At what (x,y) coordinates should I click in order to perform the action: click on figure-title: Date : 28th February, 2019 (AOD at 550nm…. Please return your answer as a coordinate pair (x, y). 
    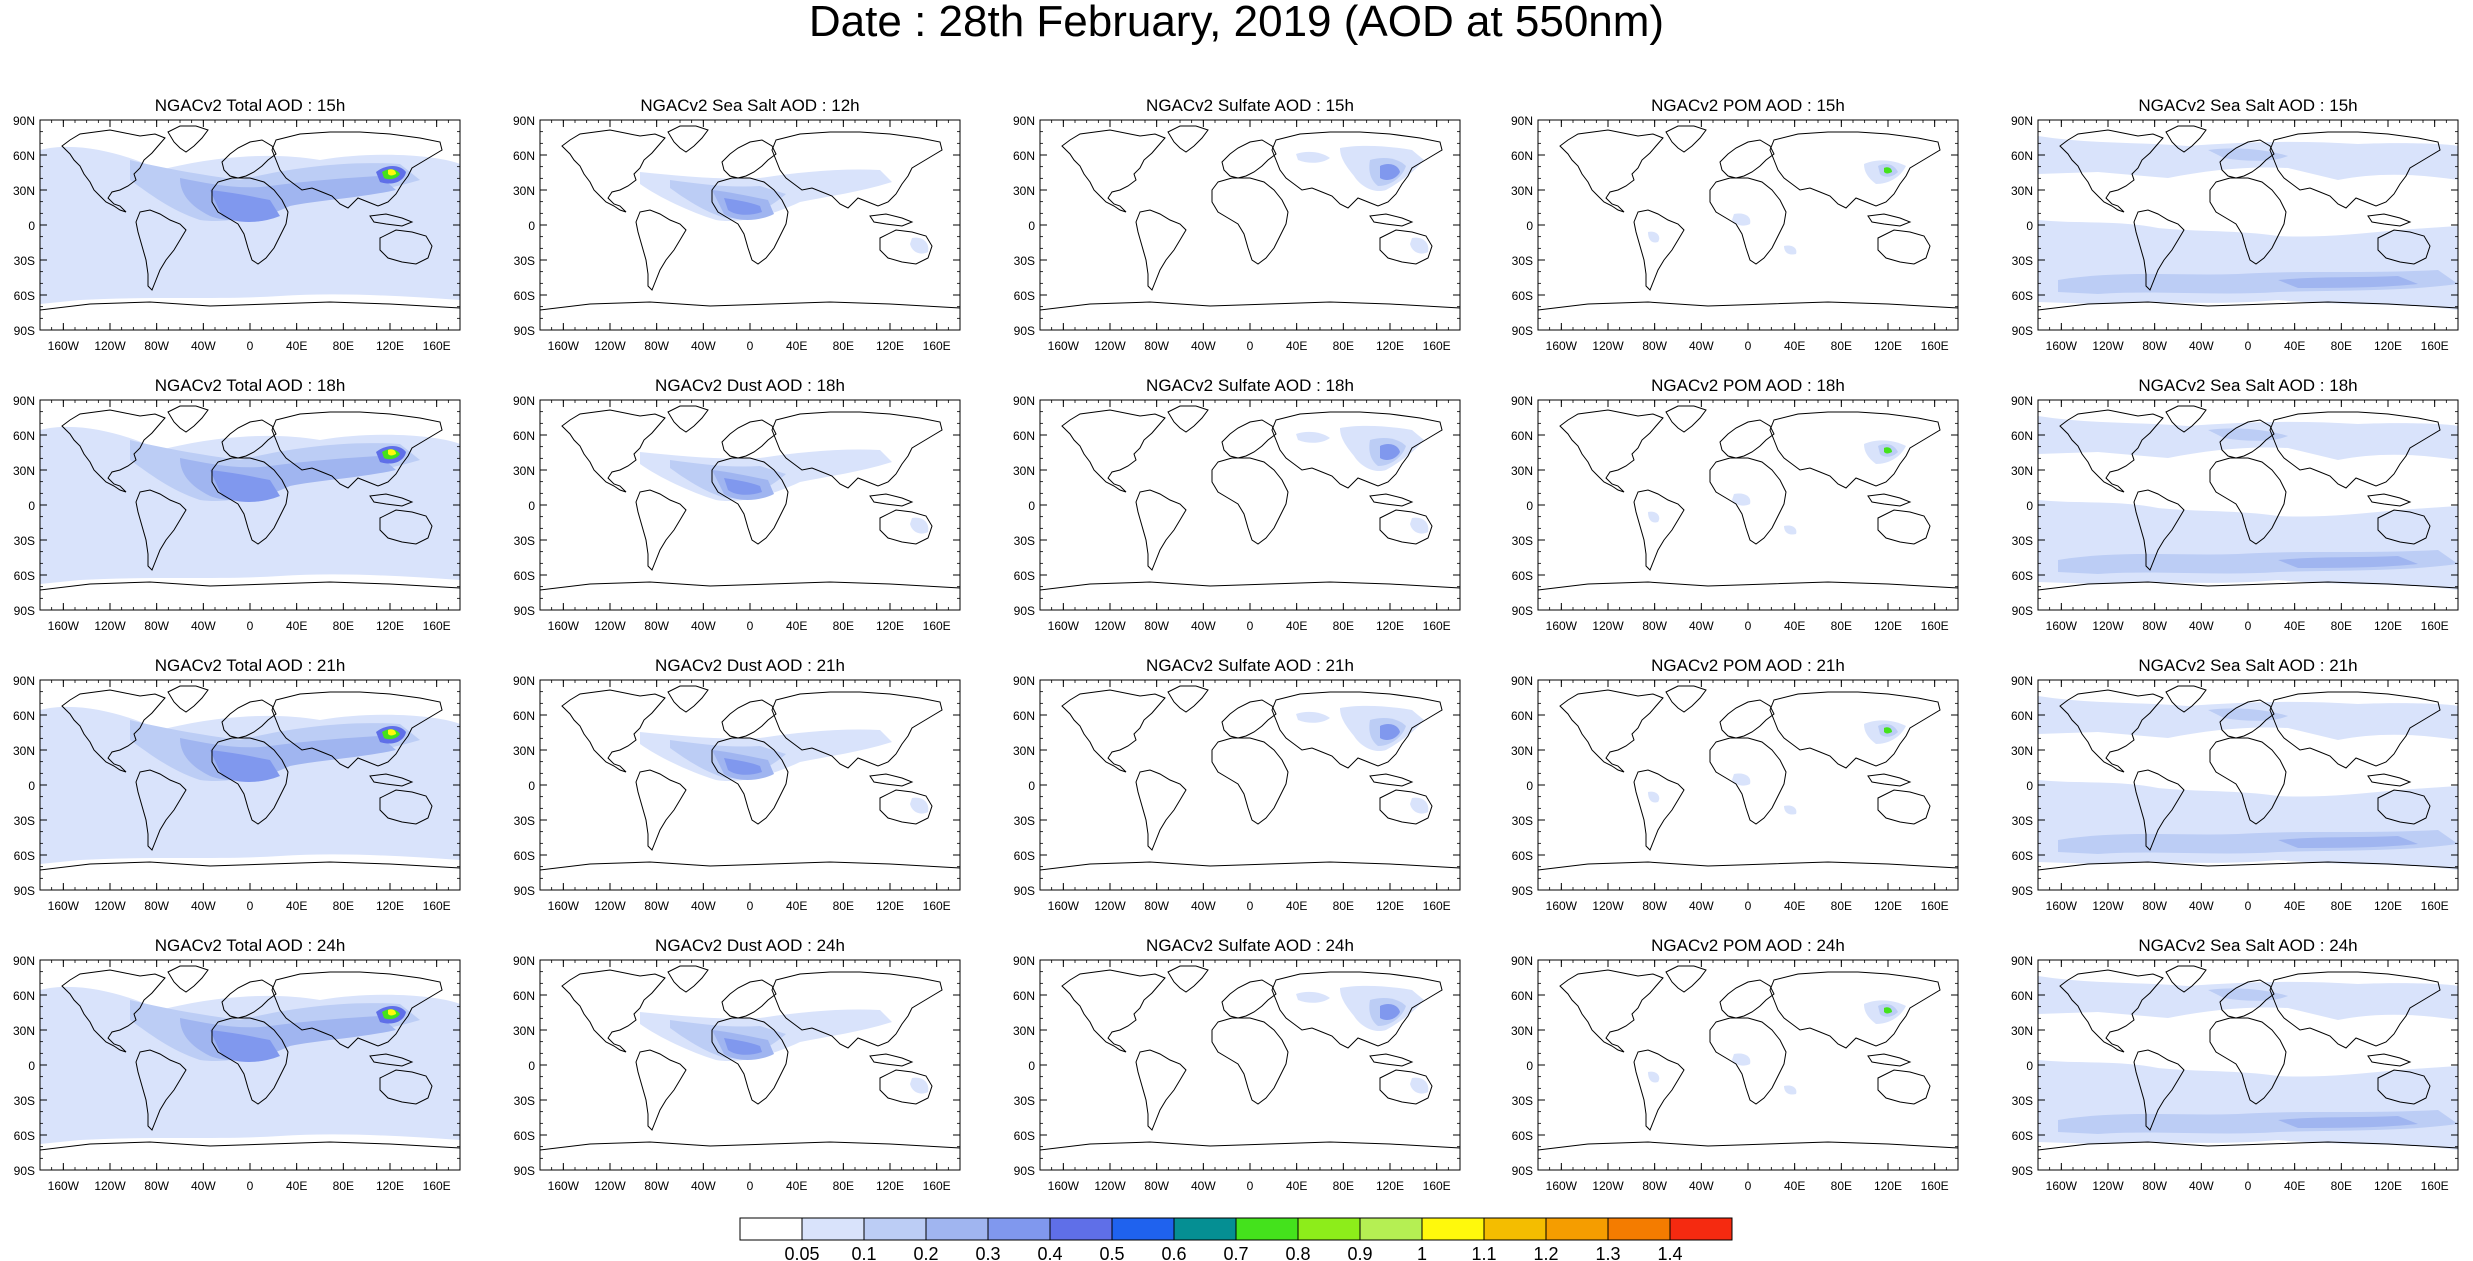
    Looking at the image, I should click on (1236, 23).